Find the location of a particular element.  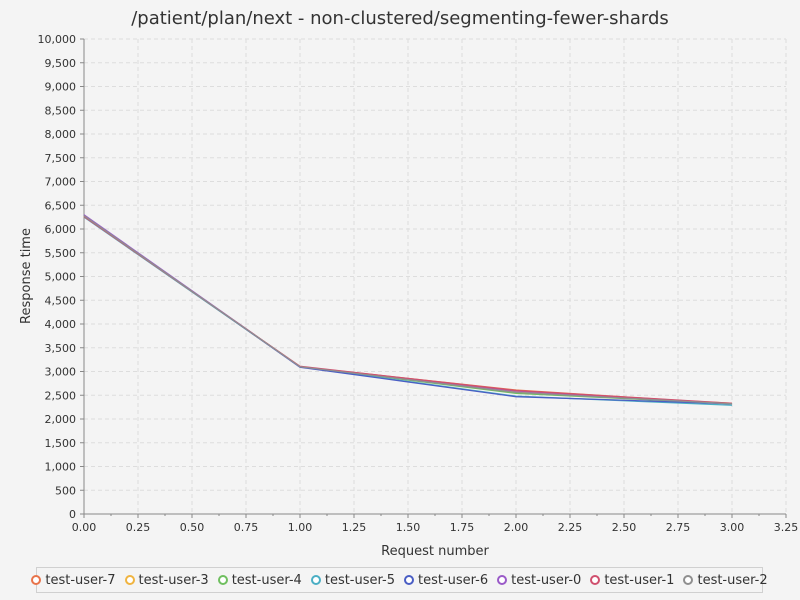

legend-item-test-user-0: test-user-0 is located at coordinates (539, 580).